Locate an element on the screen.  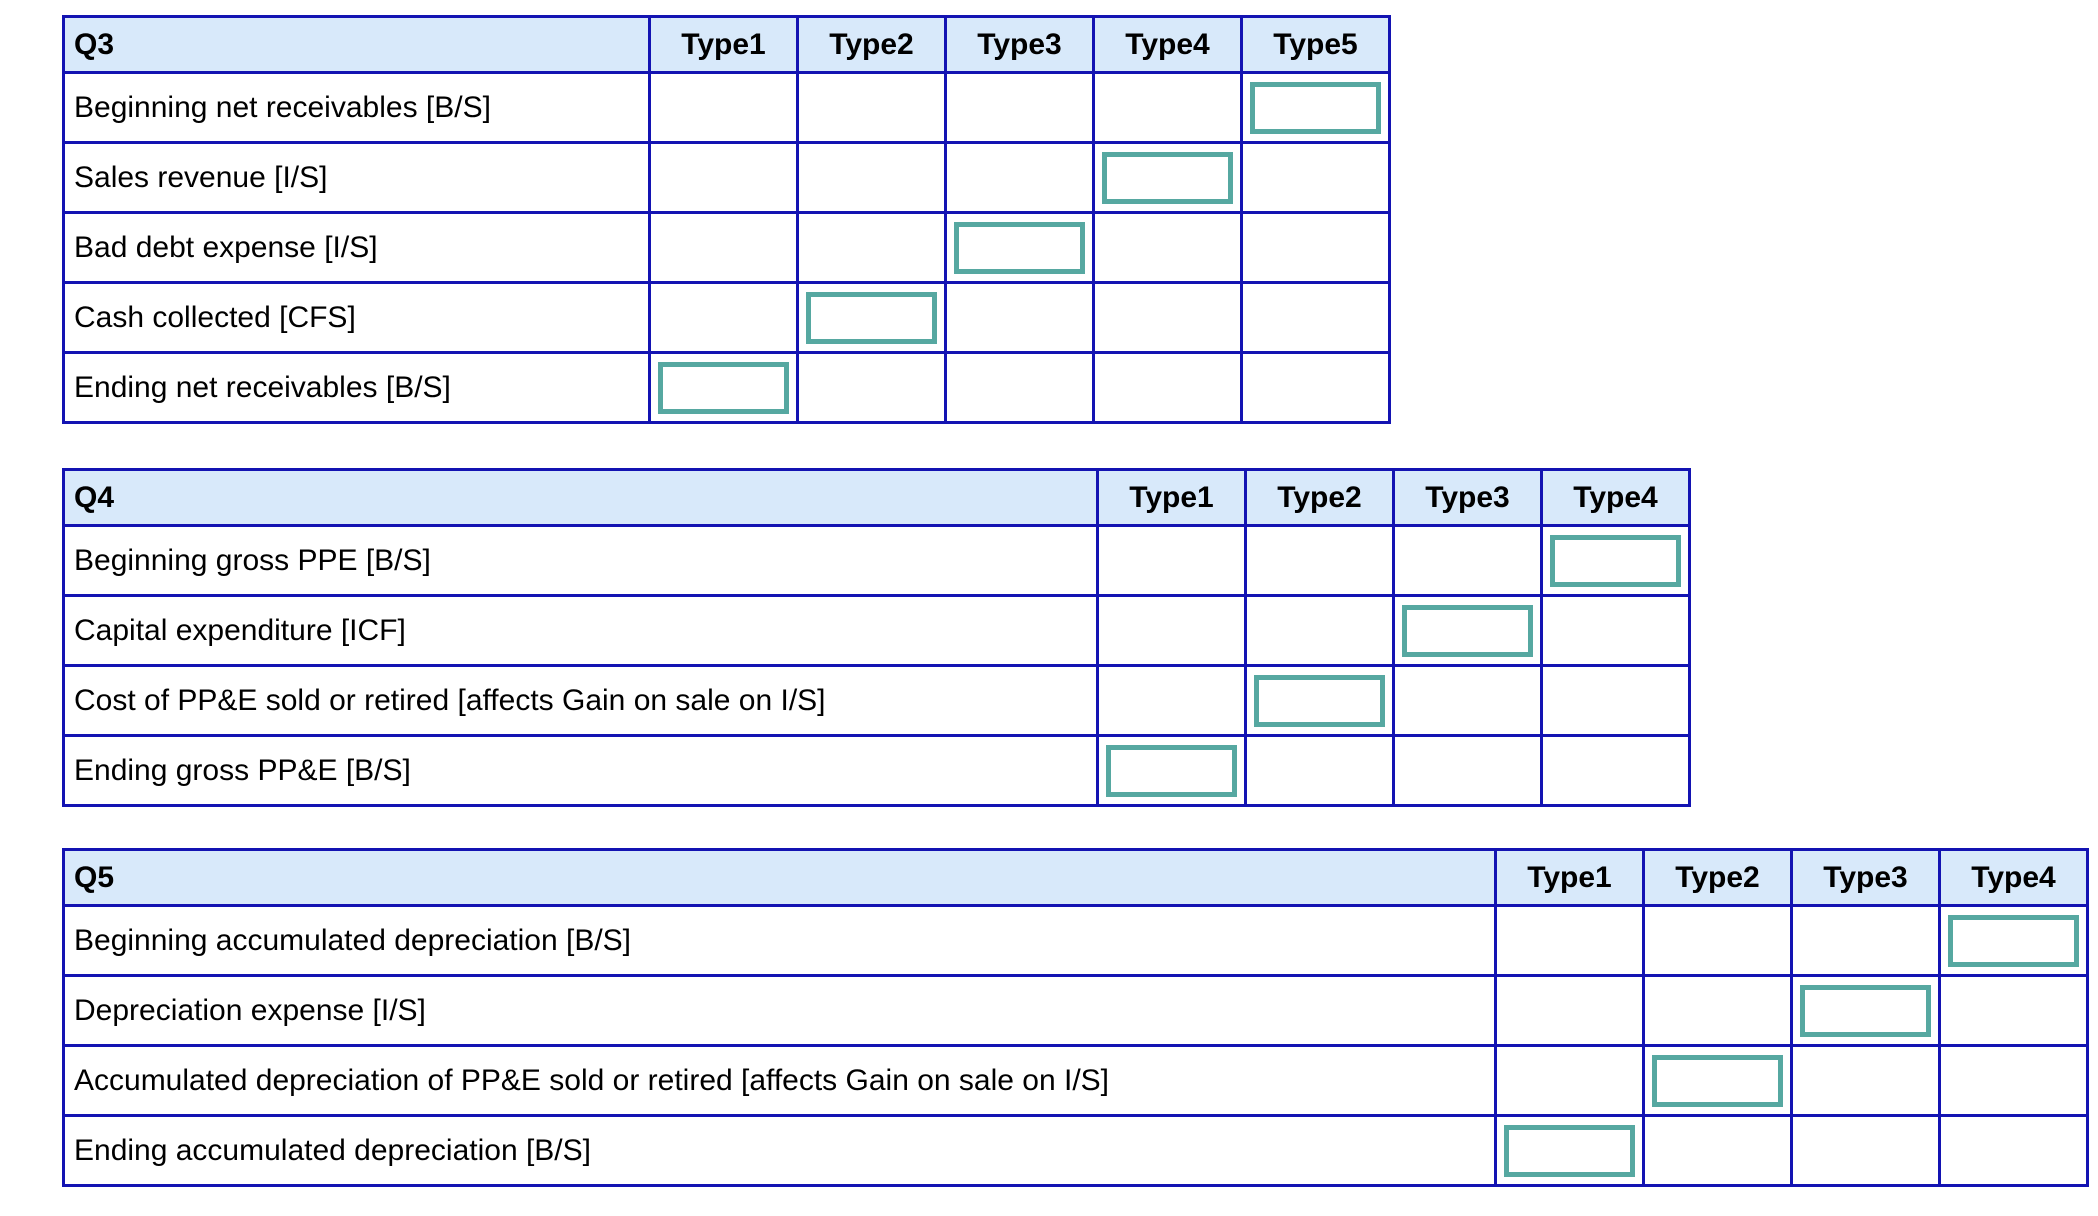
table-row: Beginning net receivables [B/S] is located at coordinates (726, 107).